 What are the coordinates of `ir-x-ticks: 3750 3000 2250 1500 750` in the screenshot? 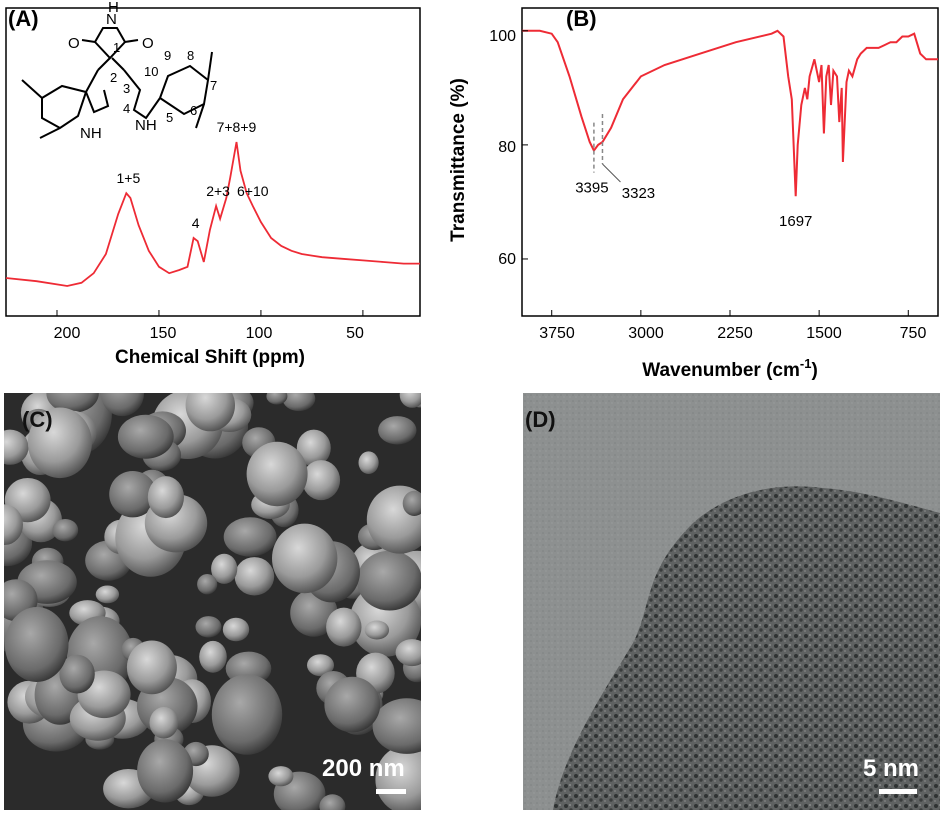 It's located at (732, 333).